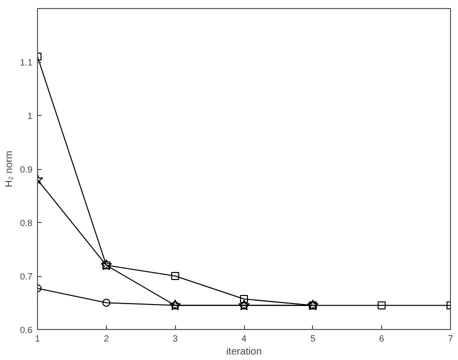 This screenshot has height=360, width=458. What do you see at coordinates (106, 339) in the screenshot?
I see `x-tick-label: 2` at bounding box center [106, 339].